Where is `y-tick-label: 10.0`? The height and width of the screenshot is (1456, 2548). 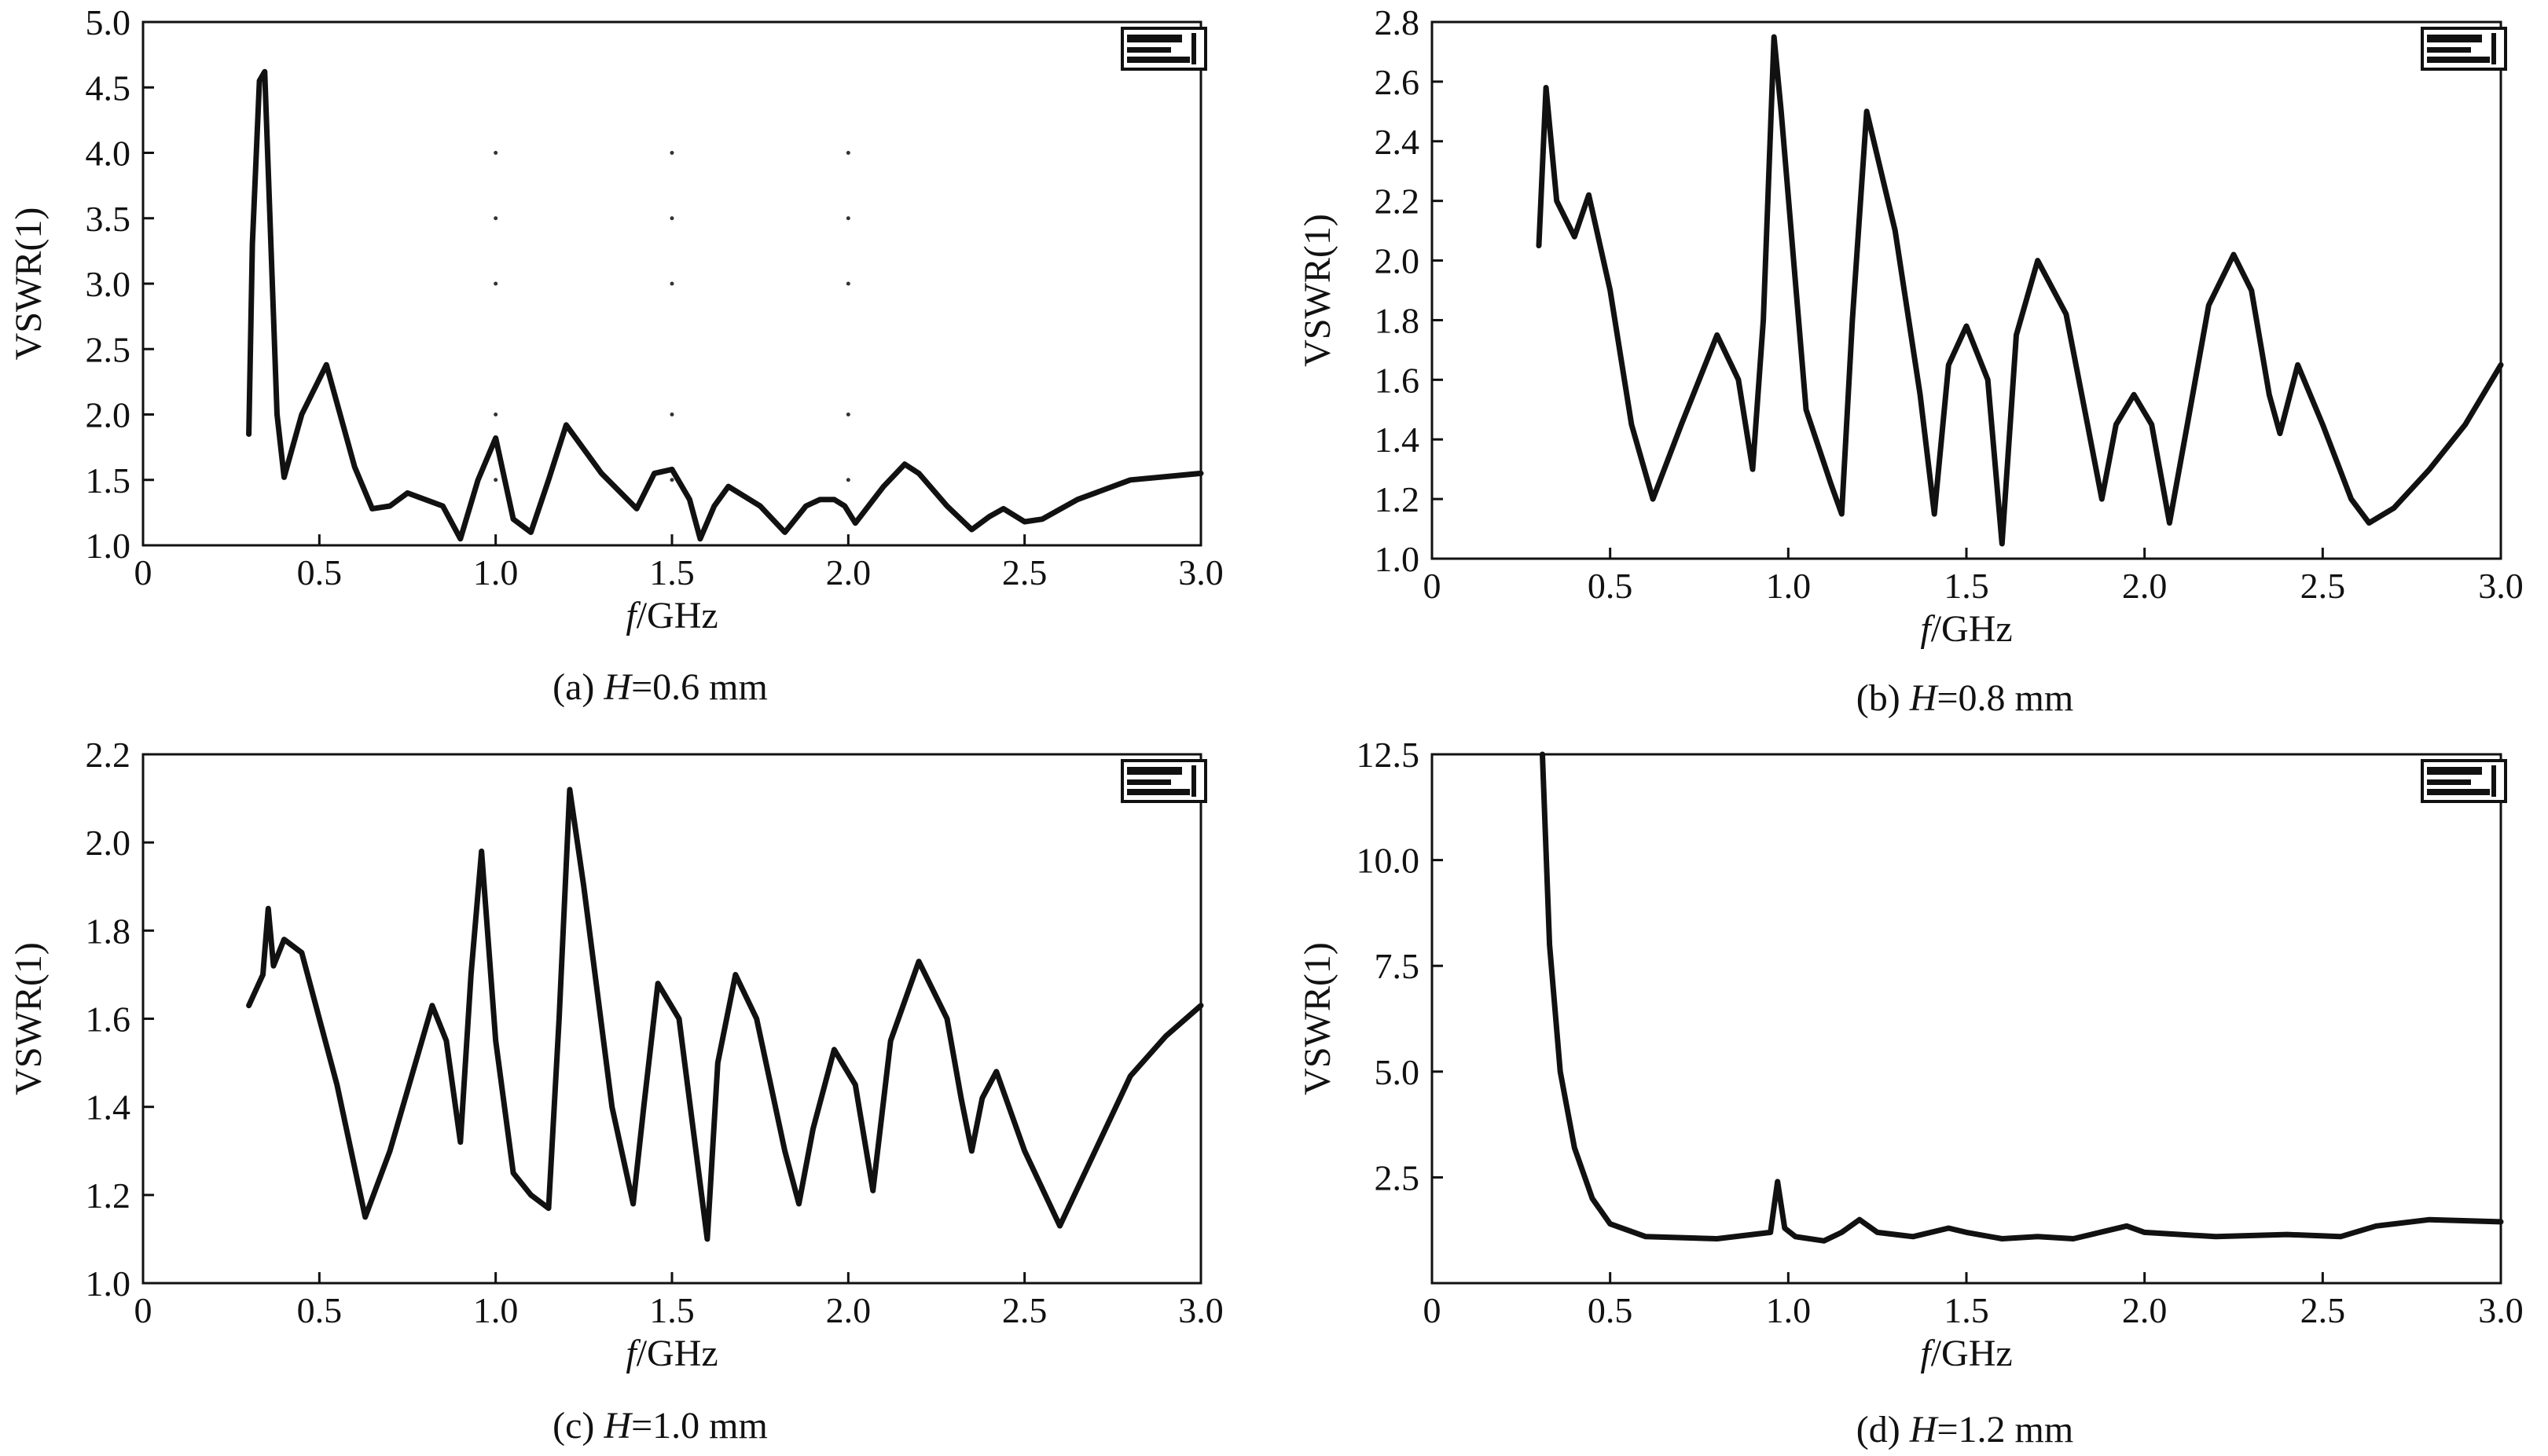 y-tick-label: 10.0 is located at coordinates (1388, 861).